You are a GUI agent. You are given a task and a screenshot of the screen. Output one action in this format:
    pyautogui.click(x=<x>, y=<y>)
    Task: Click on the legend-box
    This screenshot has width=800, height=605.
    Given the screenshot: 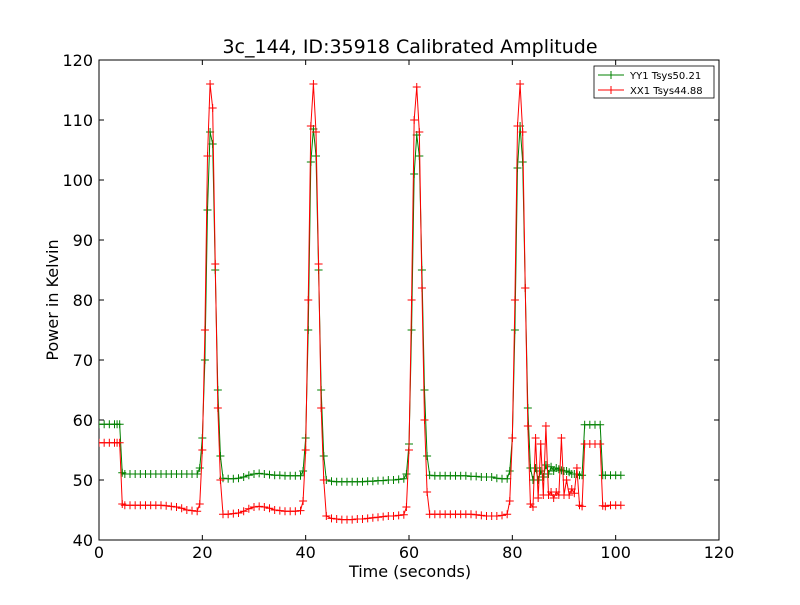 What is the action you would take?
    pyautogui.click(x=654, y=82)
    